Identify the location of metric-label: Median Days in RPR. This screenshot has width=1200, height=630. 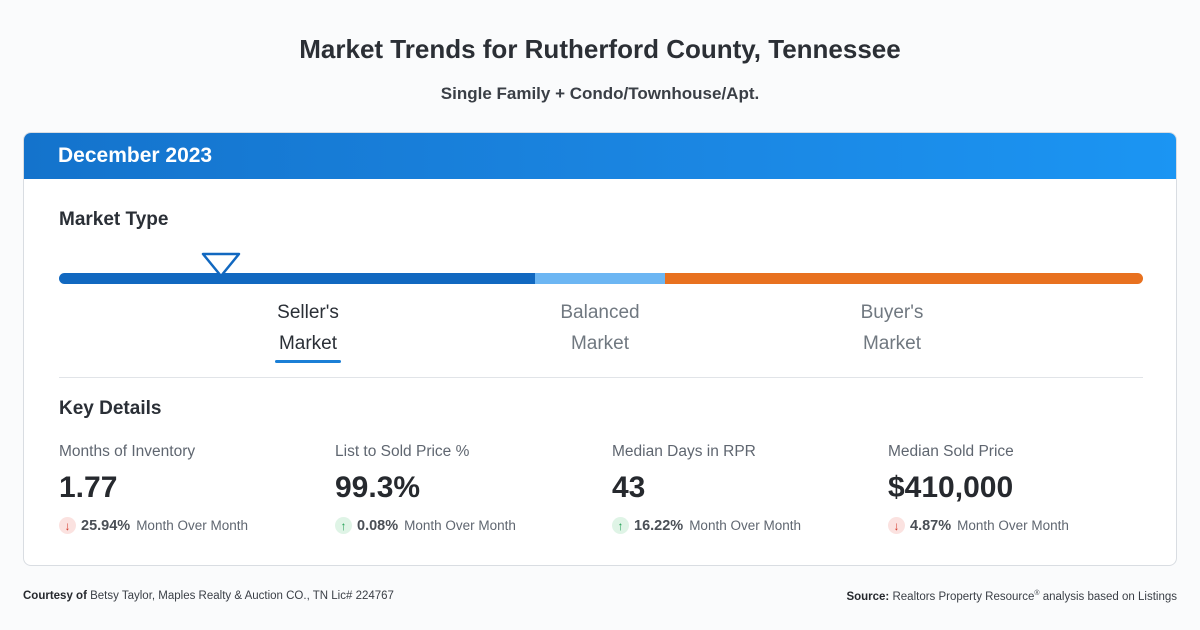
(684, 451).